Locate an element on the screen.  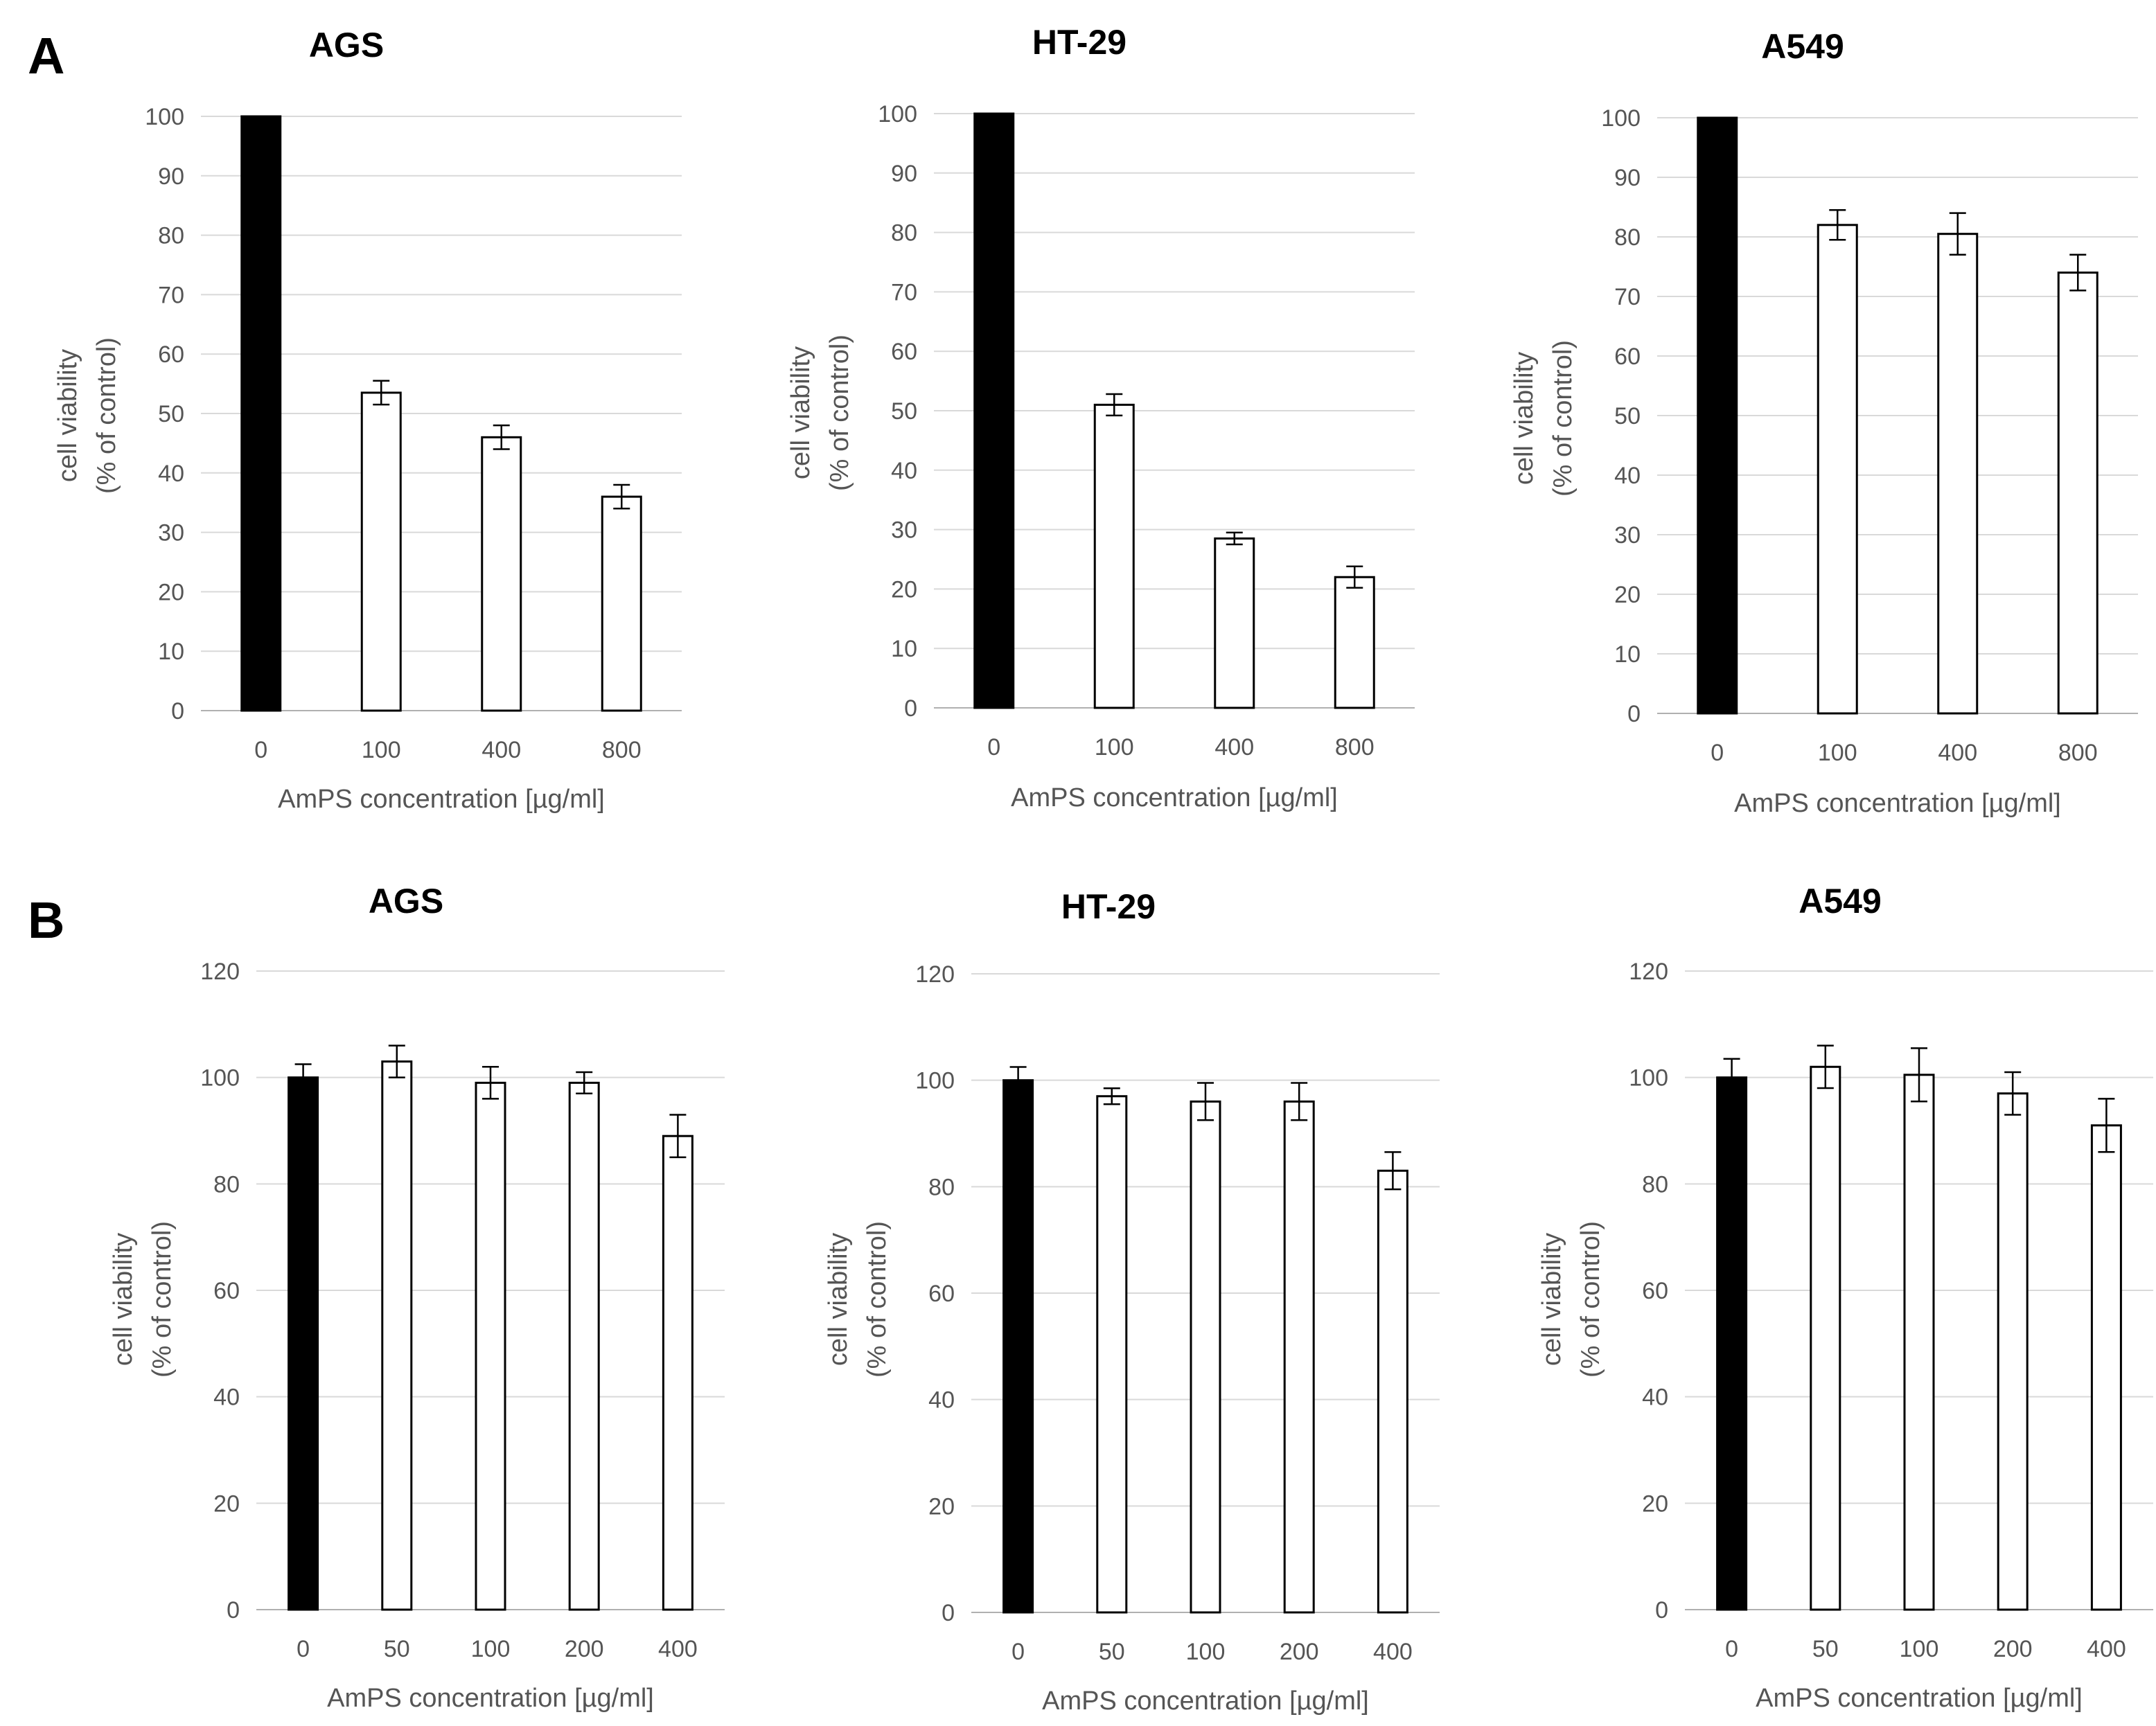
chart-a-ht29-y-tick-label: 70 is located at coordinates (904, 292).